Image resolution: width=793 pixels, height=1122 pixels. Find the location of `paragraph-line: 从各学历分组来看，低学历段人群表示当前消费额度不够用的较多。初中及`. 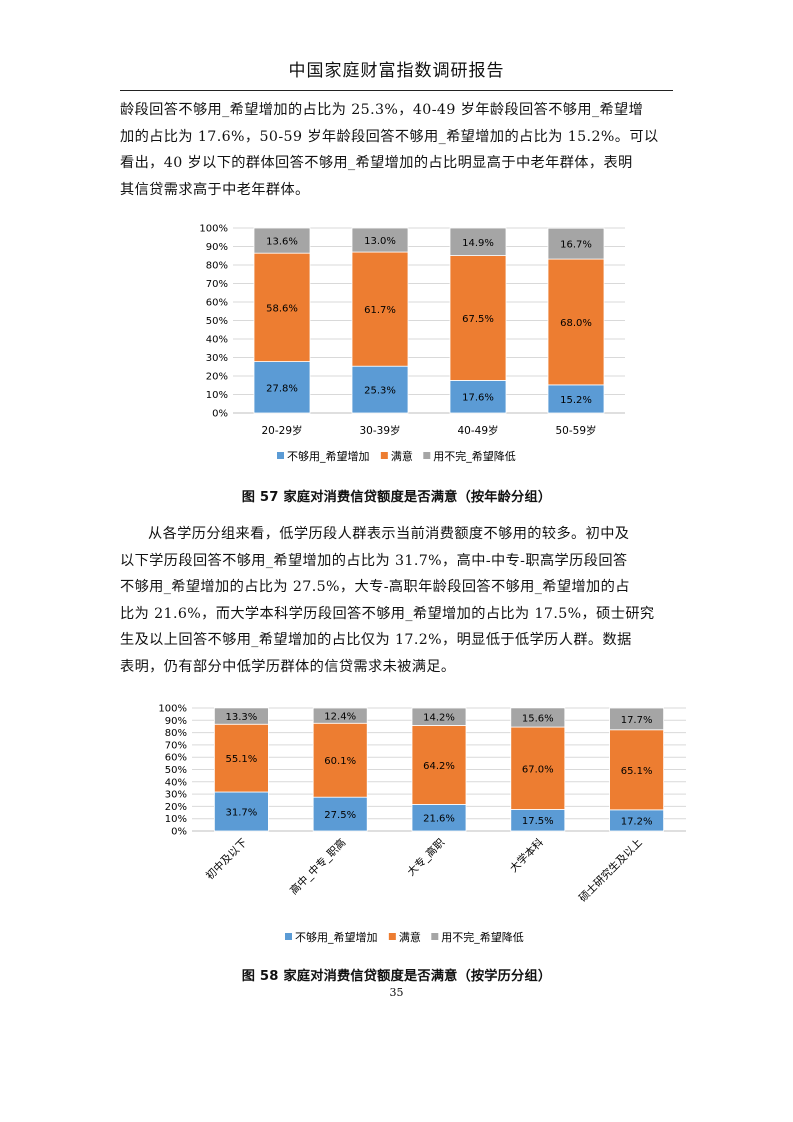

paragraph-line: 从各学历分组来看，低学历段人群表示当前消费额度不够用的较多。初中及 is located at coordinates (389, 534).